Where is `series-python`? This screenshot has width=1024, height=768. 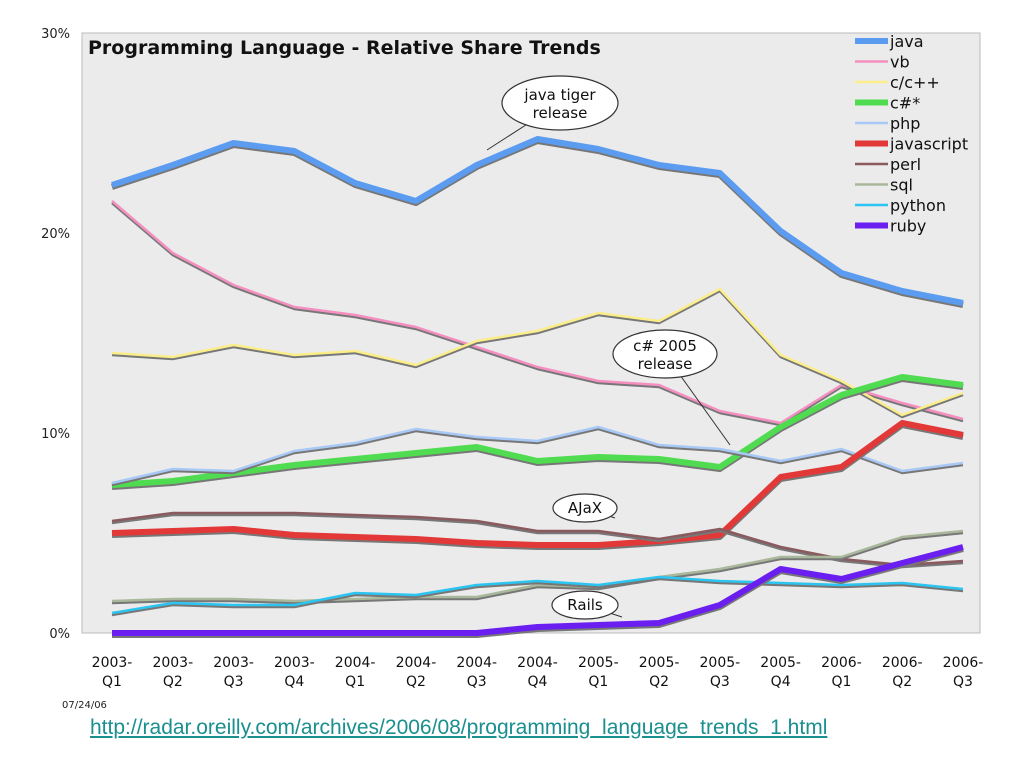
series-python is located at coordinates (537, 596).